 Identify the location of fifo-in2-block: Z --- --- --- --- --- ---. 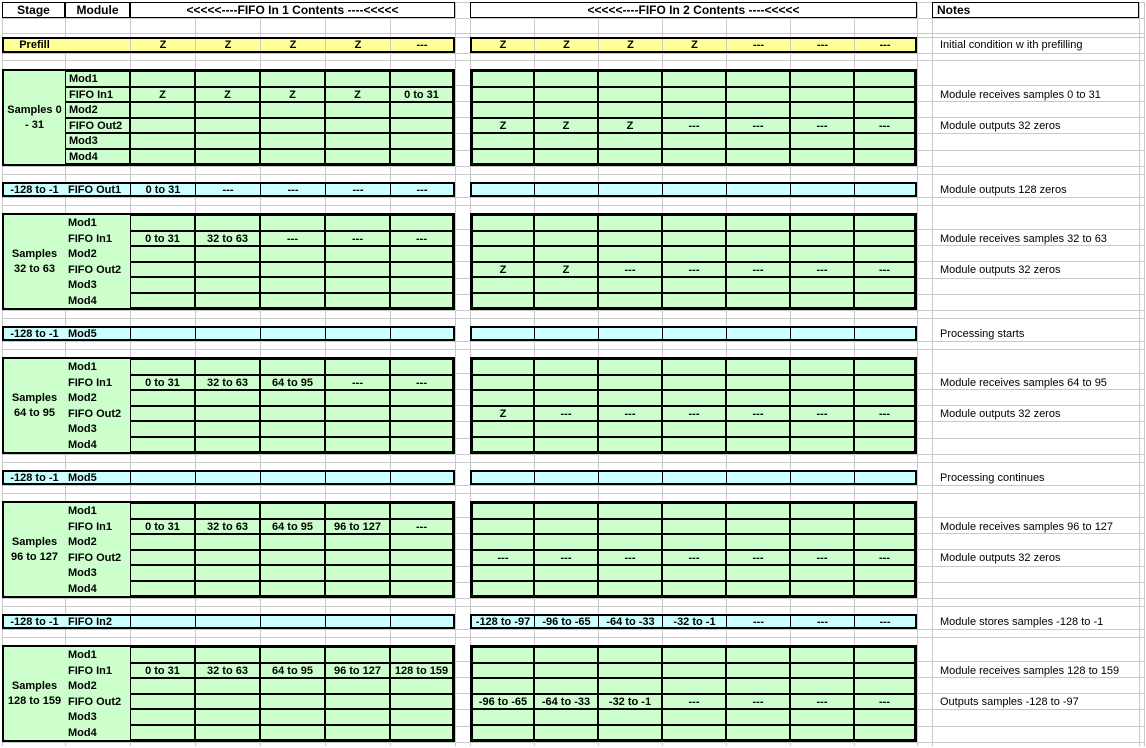
(693, 405).